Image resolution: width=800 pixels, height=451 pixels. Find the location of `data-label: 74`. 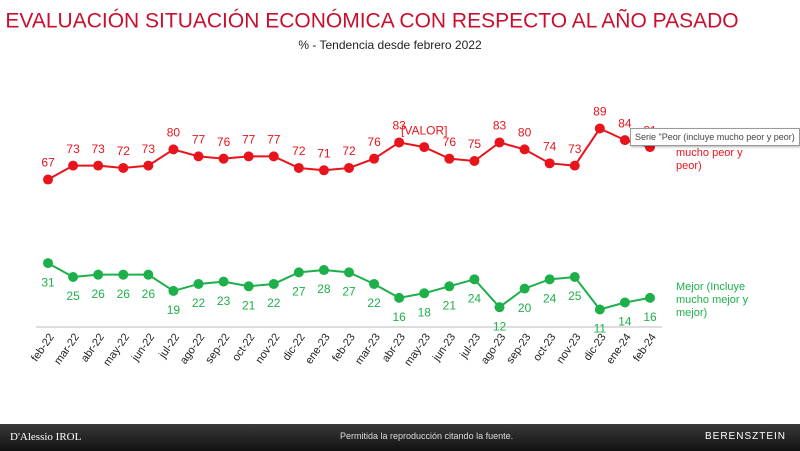

data-label: 74 is located at coordinates (550, 146).